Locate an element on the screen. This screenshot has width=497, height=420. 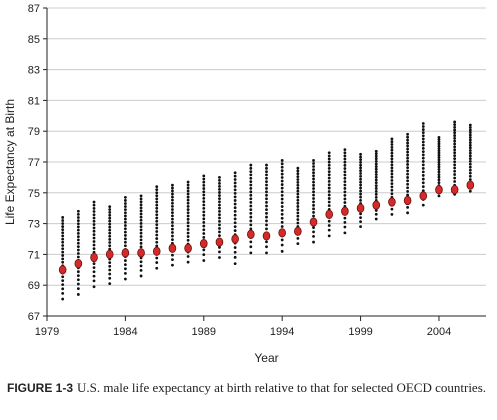
y-tick-label: 83 is located at coordinates (34, 71).